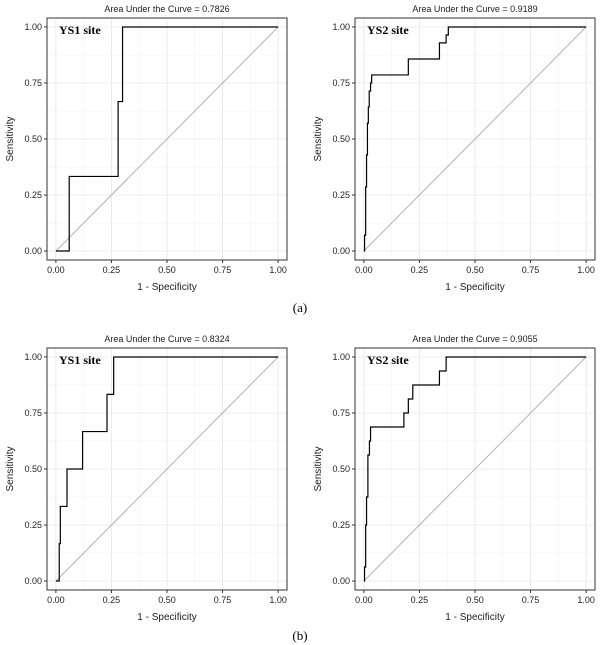  Describe the element at coordinates (300, 307) in the screenshot. I see `figure-label-a: (a)` at that location.